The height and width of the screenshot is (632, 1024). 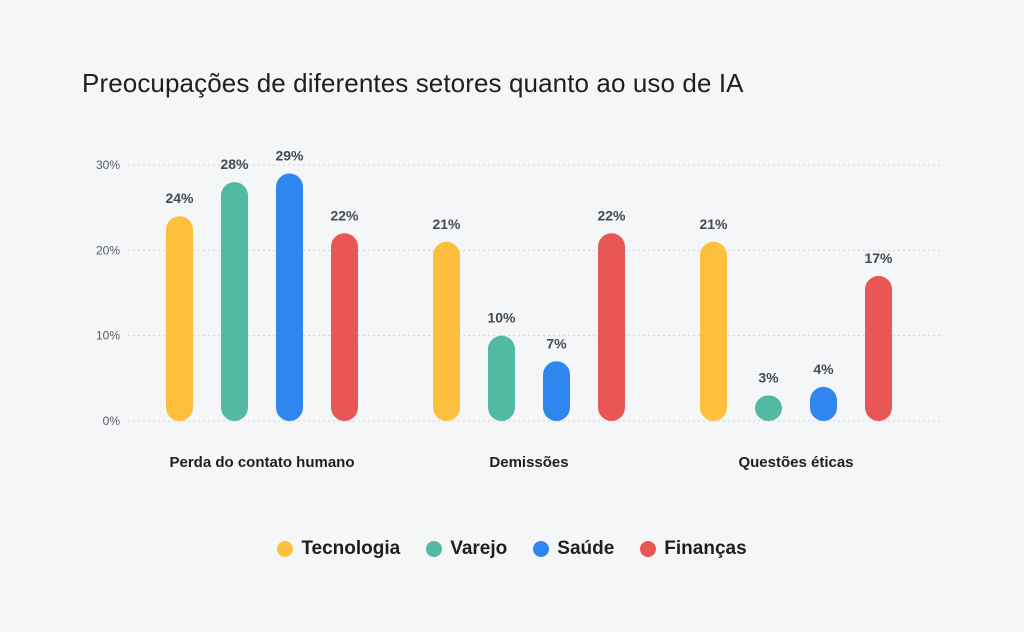 I want to click on legend-swatch-financas, so click(x=648, y=549).